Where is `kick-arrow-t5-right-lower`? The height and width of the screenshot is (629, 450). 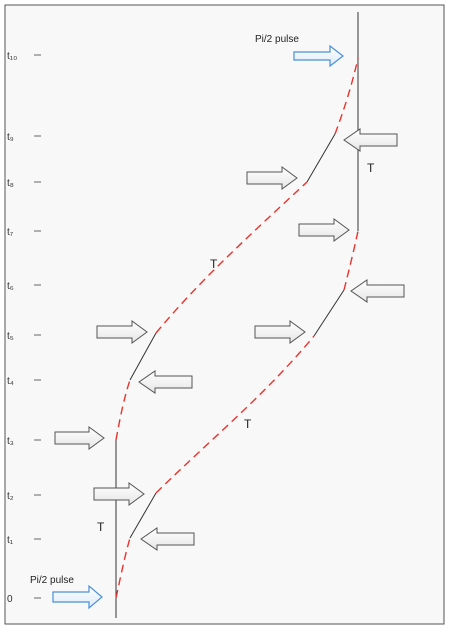
kick-arrow-t5-right-lower is located at coordinates (280, 332).